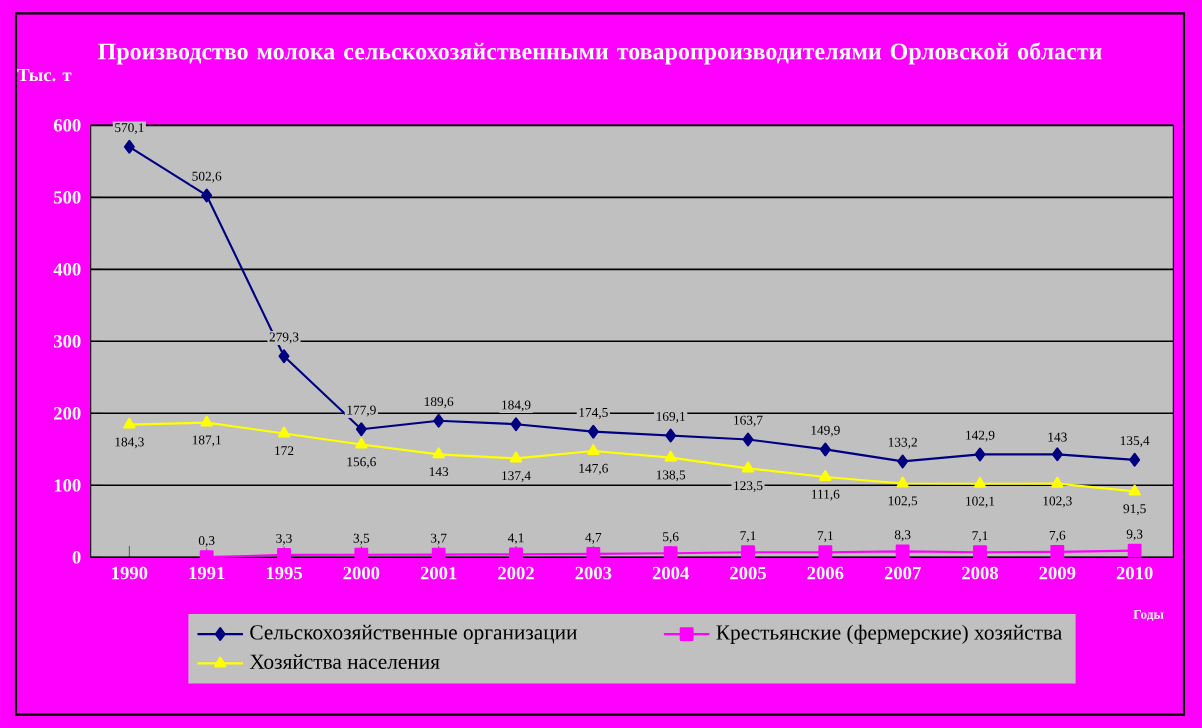  What do you see at coordinates (413, 634) in the screenshot?
I see `legend-label: Сельскохозяйственные организации` at bounding box center [413, 634].